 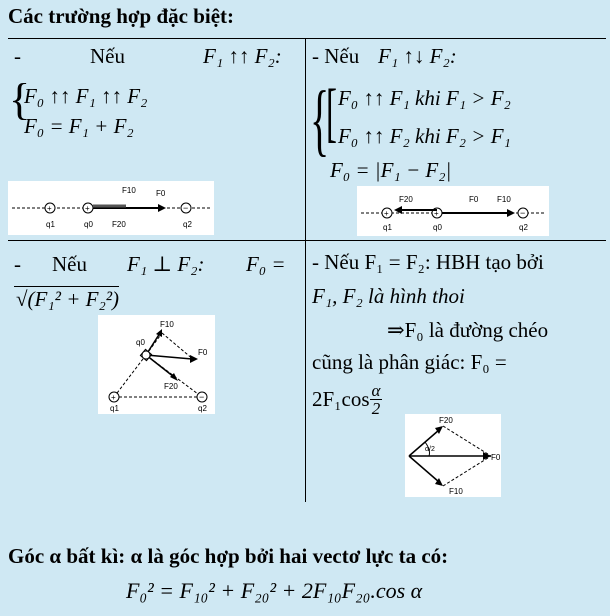 What do you see at coordinates (424, 136) in the screenshot?
I see `system-line-2: F₀ ↑↑ F₂ khi F₂ > F₁` at bounding box center [424, 136].